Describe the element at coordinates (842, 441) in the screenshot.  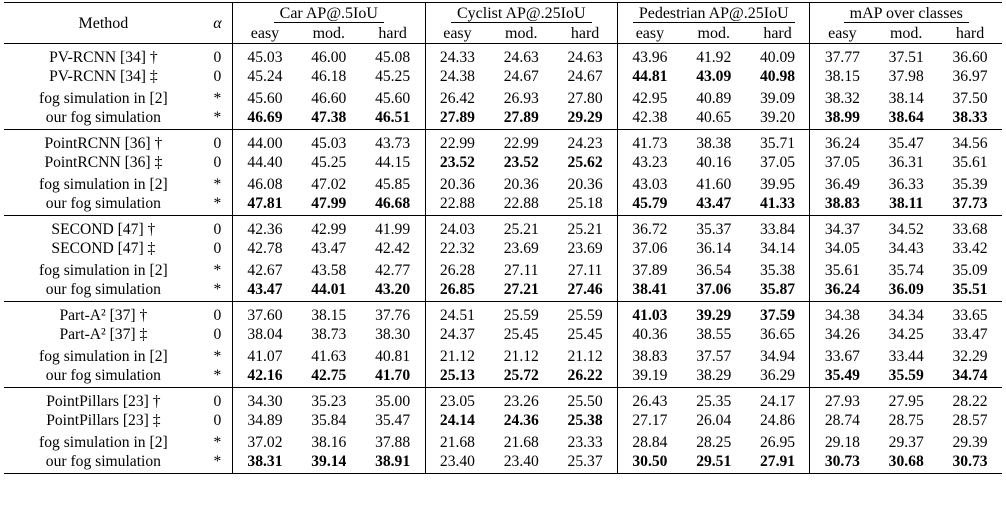
I see `value-cell: 29.18` at that location.